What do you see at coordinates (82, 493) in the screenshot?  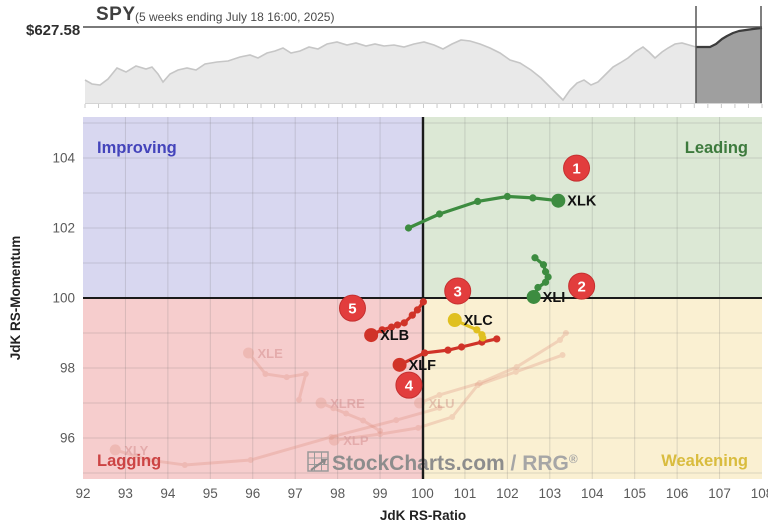 I see `x-tick-label: 92` at bounding box center [82, 493].